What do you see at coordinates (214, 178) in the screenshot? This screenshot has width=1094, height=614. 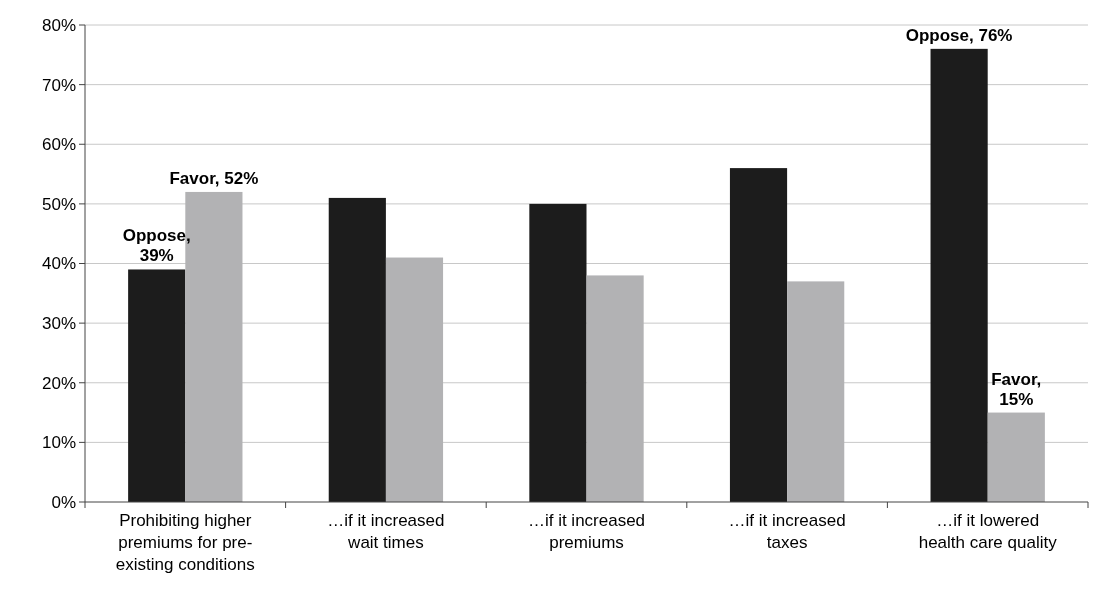 I see `data-label: Favor, 52%` at bounding box center [214, 178].